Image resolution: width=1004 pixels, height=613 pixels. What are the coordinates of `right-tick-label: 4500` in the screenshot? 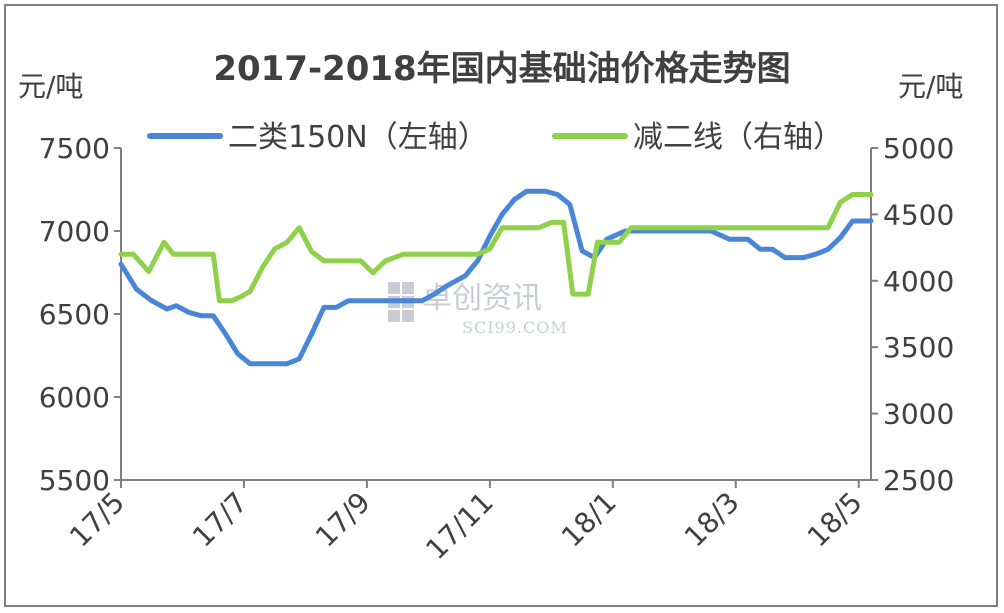 It's located at (918, 214).